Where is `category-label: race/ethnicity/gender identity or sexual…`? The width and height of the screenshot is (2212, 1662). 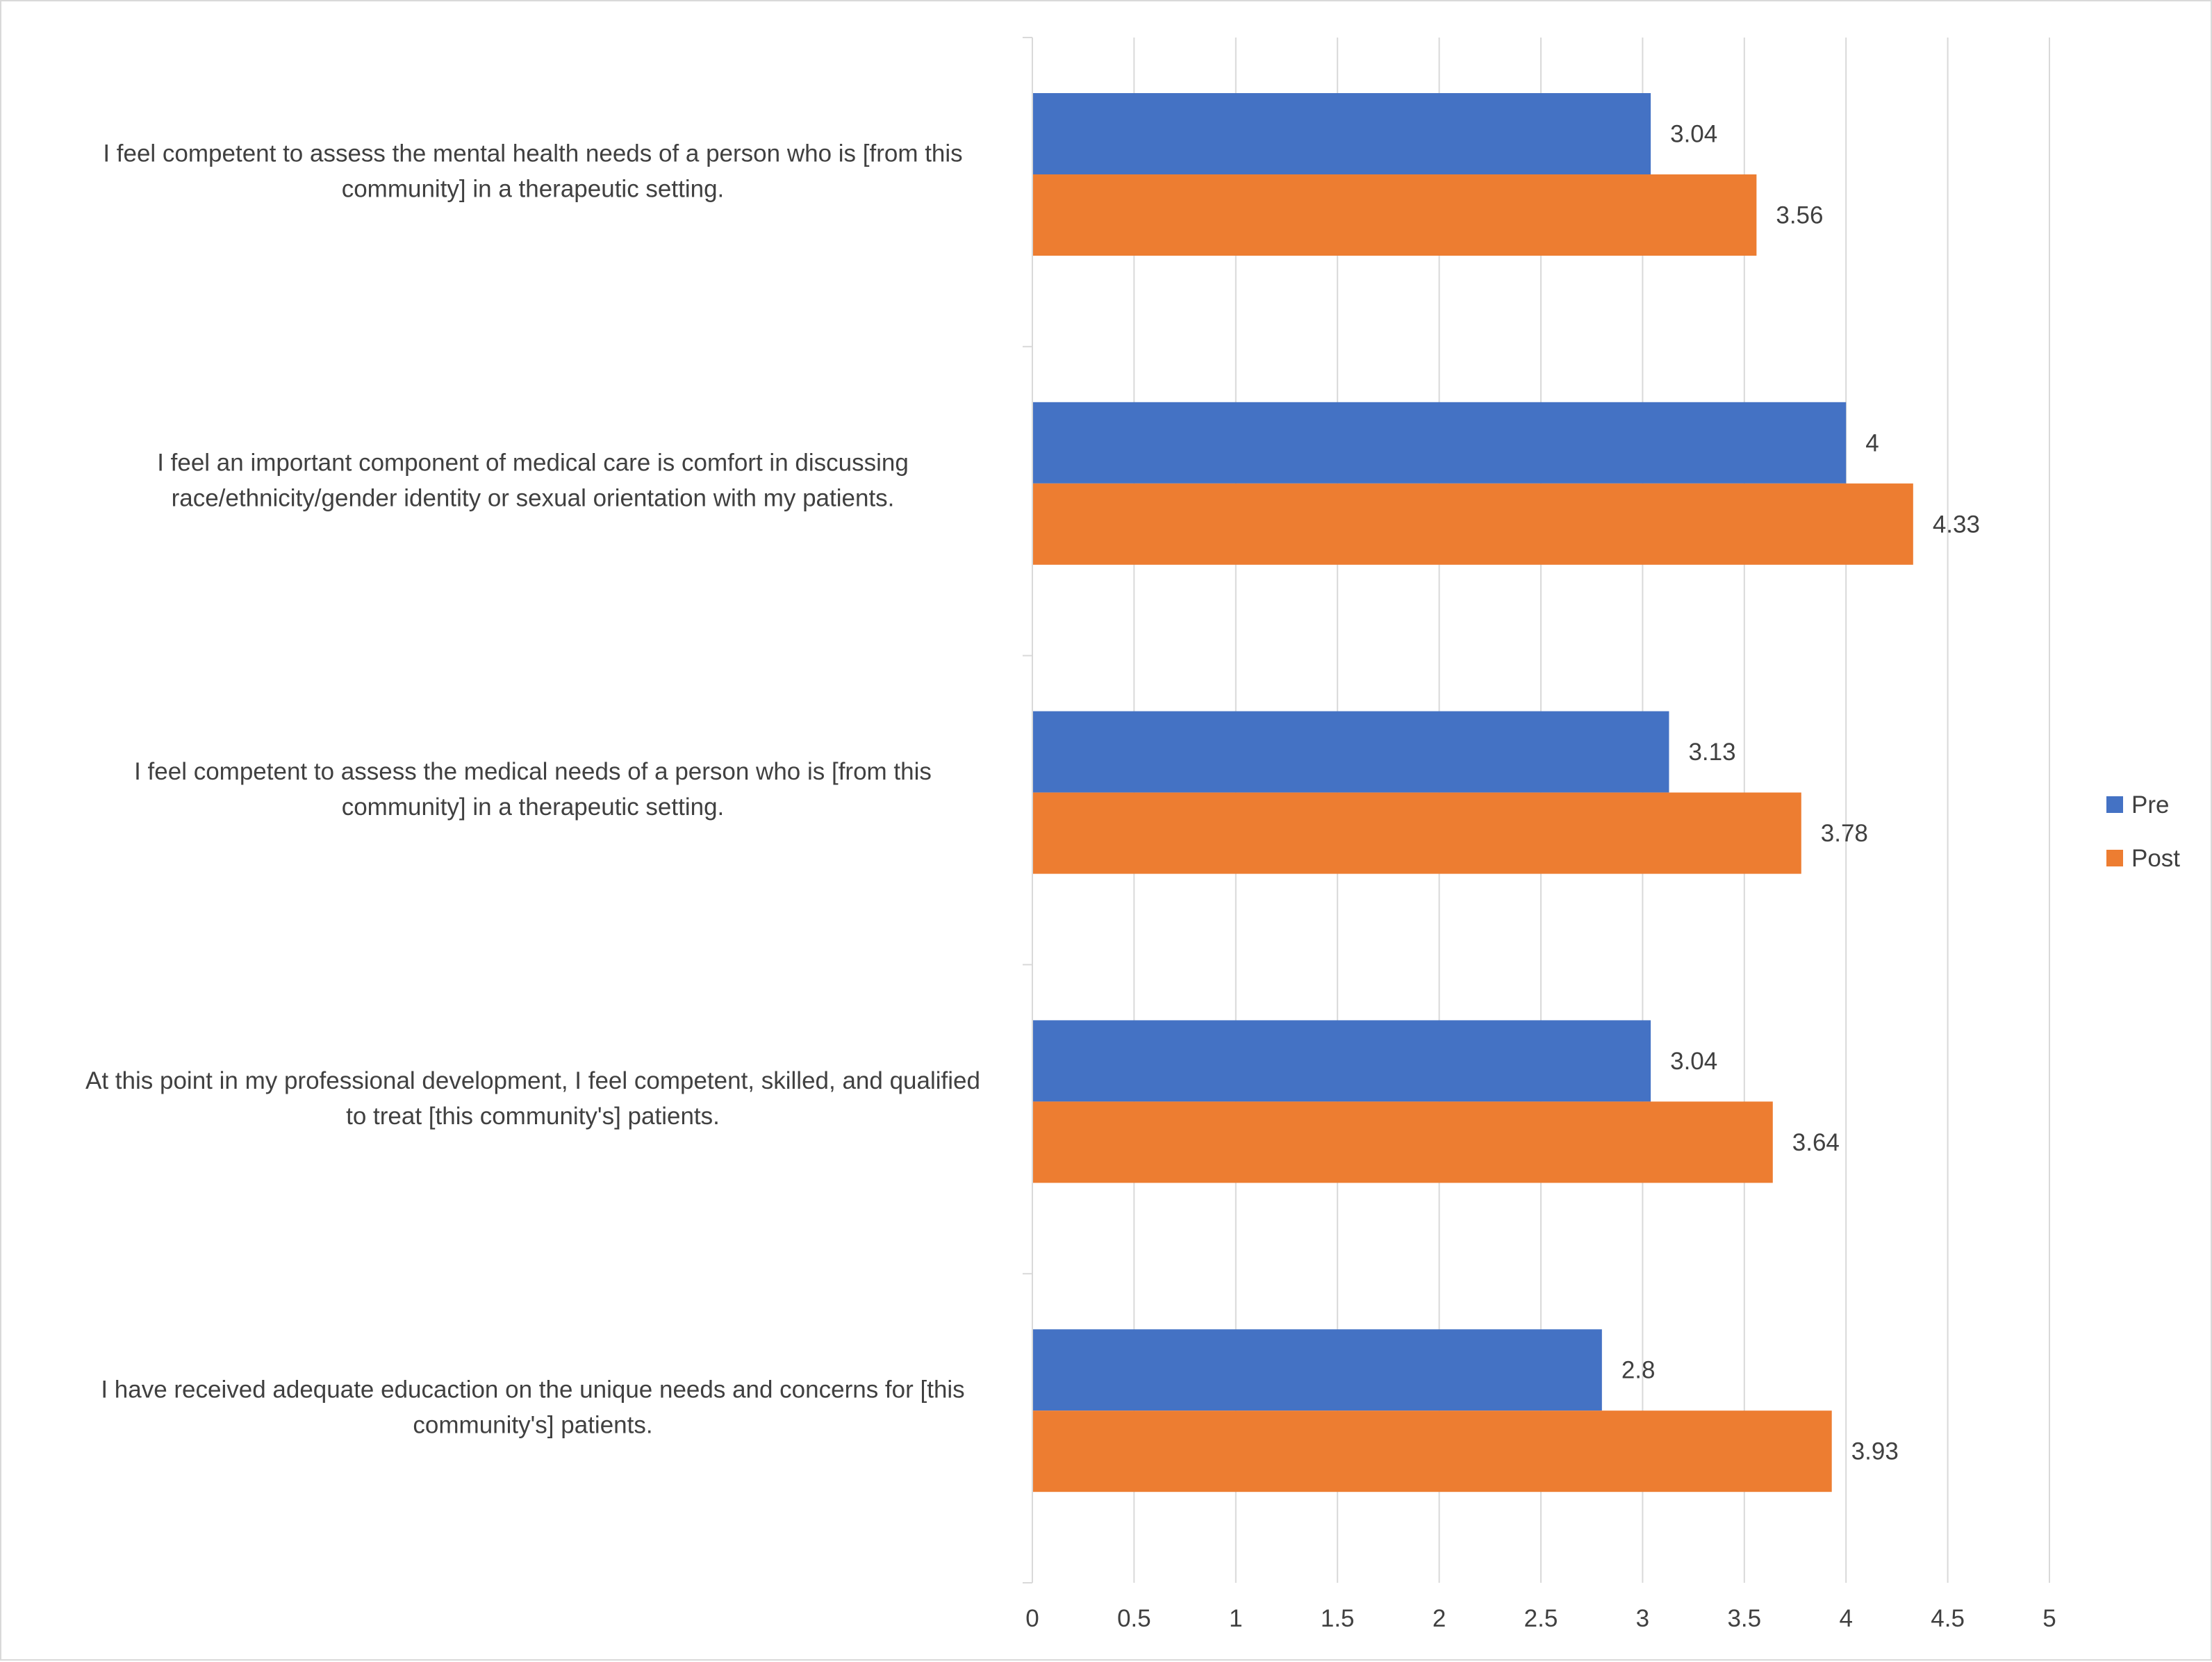 category-label: race/ethnicity/gender identity or sexual… is located at coordinates (533, 498).